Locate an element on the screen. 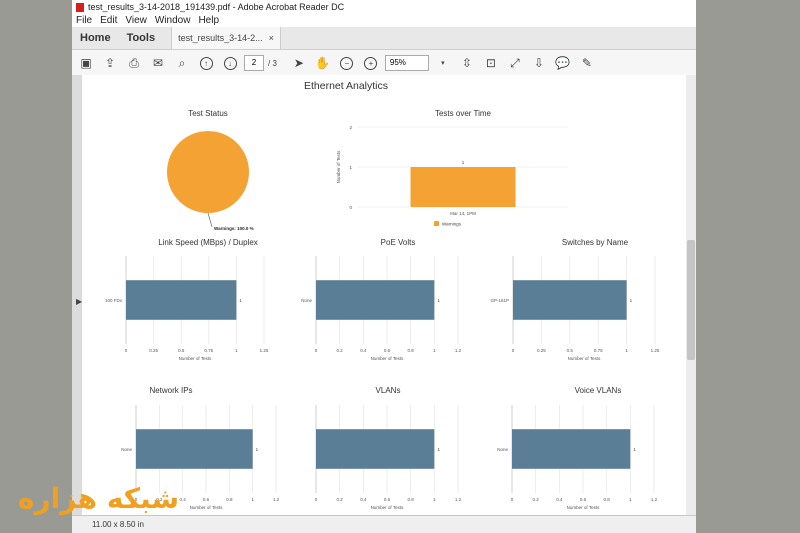 This screenshot has height=533, width=800. hbar-5-xlabel: Number of Tests is located at coordinates (387, 507).